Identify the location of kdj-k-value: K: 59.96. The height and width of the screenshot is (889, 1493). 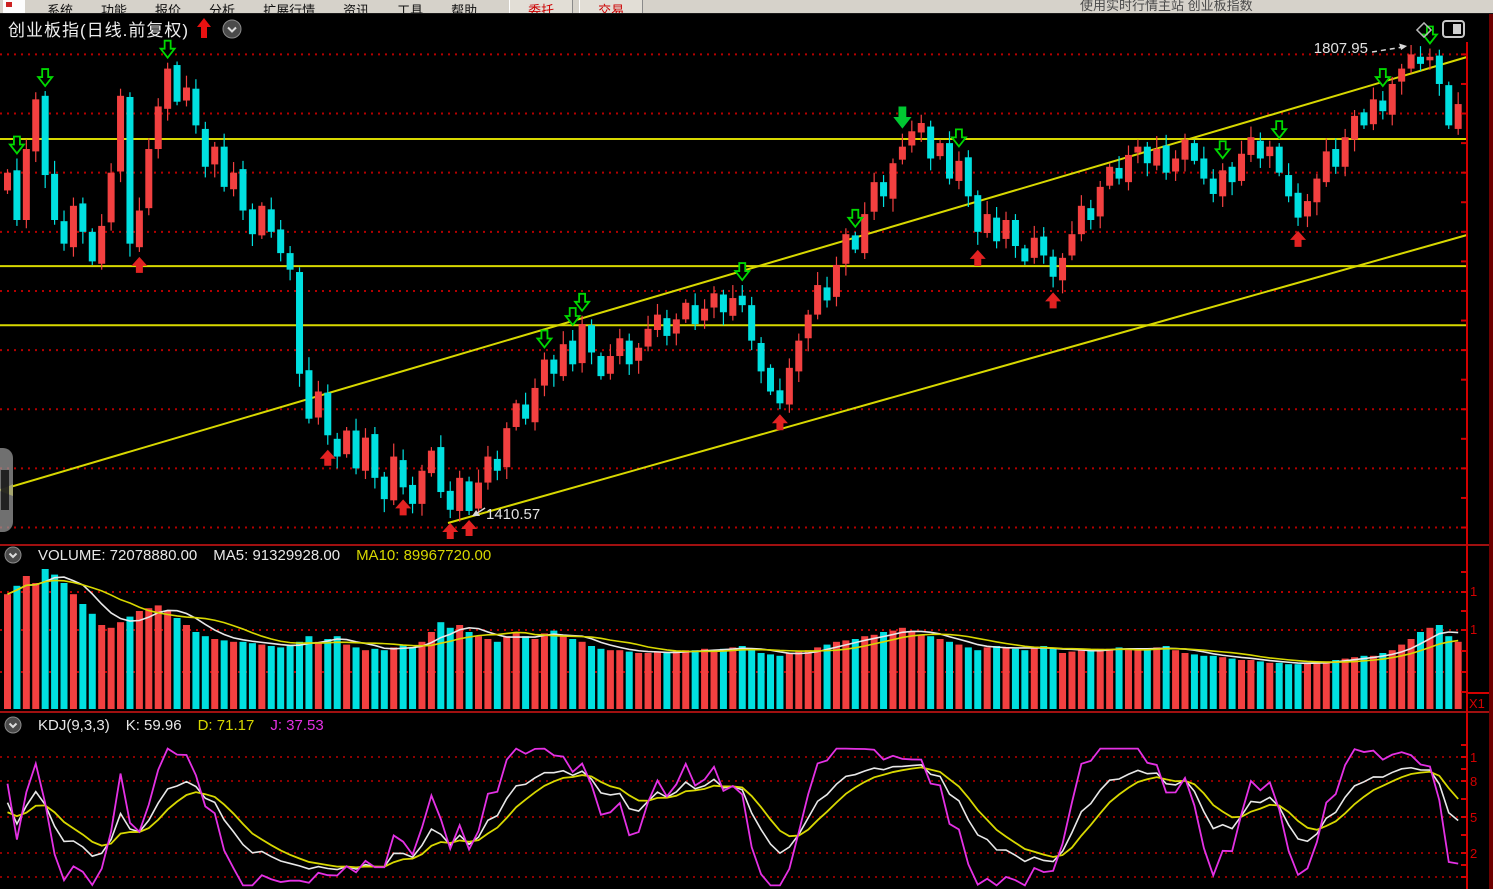
(153, 725).